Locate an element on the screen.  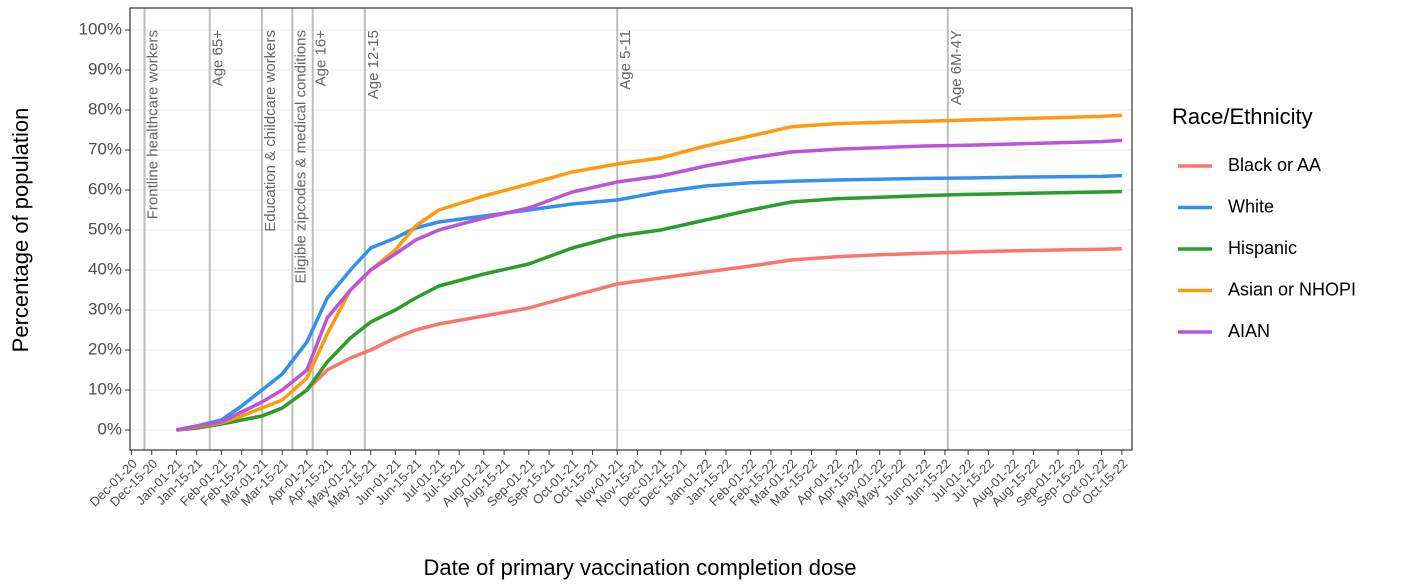
legend-label: AIAN is located at coordinates (1249, 331).